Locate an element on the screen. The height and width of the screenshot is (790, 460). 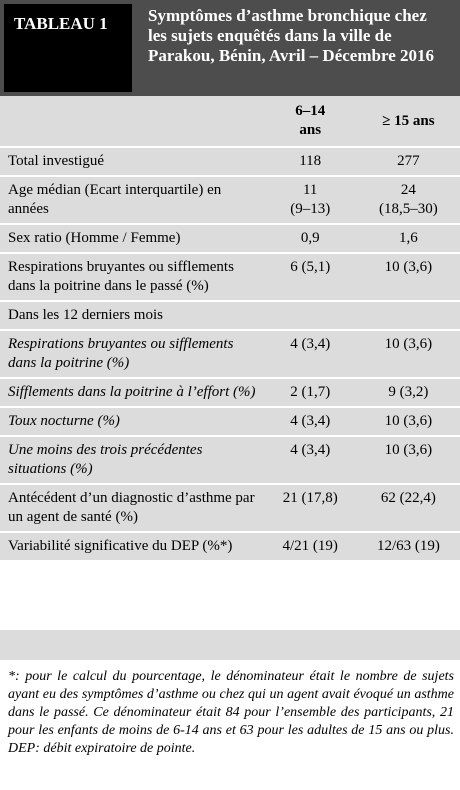
cell: 24 (18,5–30) is located at coordinates (408, 200).